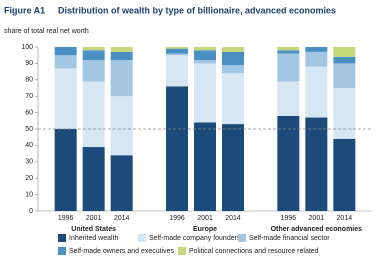 This screenshot has height=273, width=382. What do you see at coordinates (195, 238) in the screenshot?
I see `legend-label: Self-made company founders` at bounding box center [195, 238].